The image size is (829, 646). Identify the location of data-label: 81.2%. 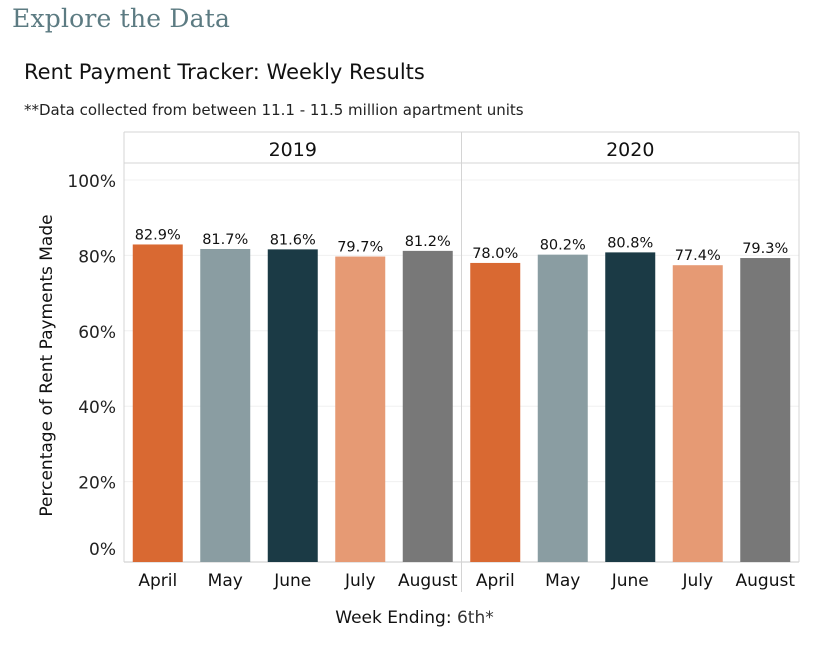
(428, 242).